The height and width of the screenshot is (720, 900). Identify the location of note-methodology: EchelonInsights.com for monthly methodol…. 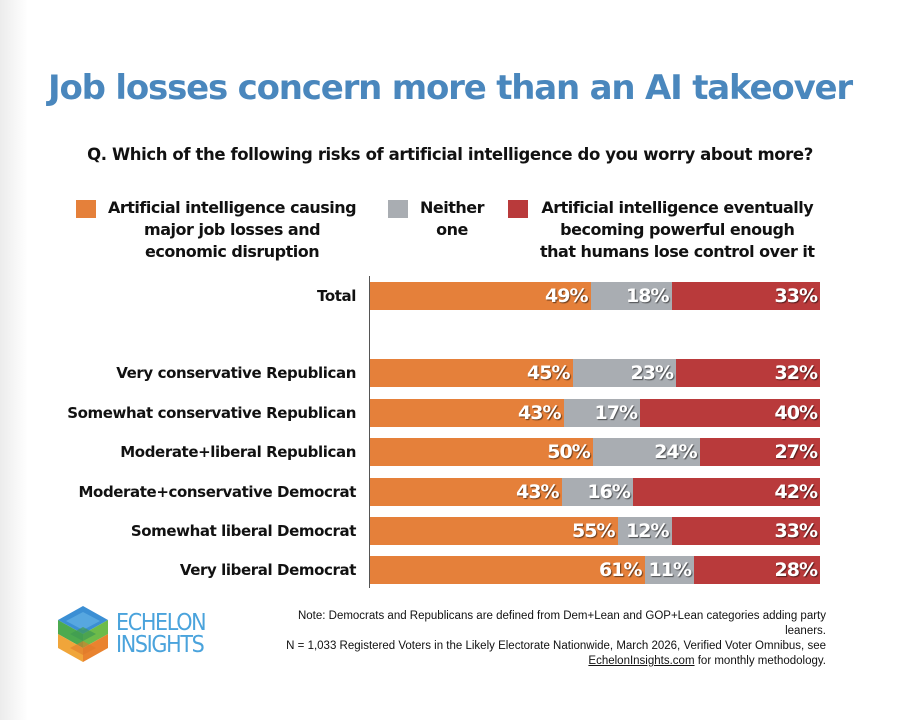
(546, 661).